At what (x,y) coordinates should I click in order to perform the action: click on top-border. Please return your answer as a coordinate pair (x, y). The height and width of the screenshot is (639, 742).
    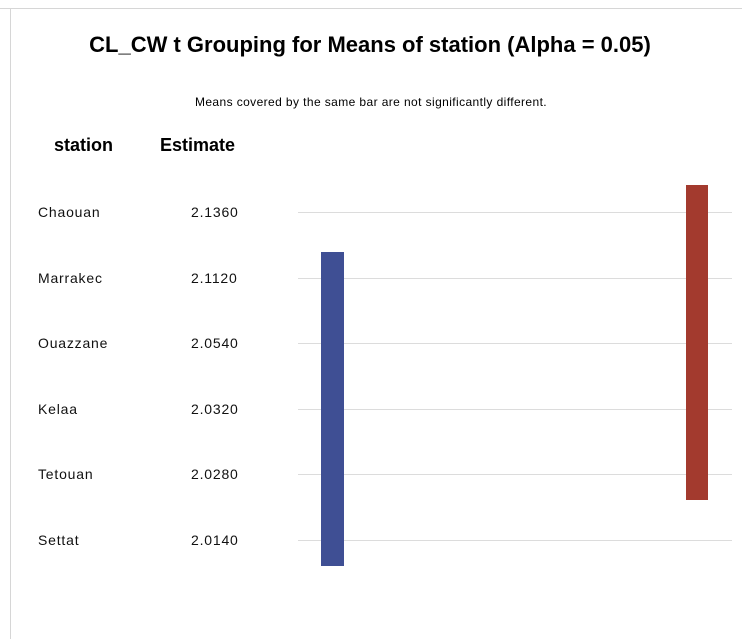
    Looking at the image, I should click on (371, 8).